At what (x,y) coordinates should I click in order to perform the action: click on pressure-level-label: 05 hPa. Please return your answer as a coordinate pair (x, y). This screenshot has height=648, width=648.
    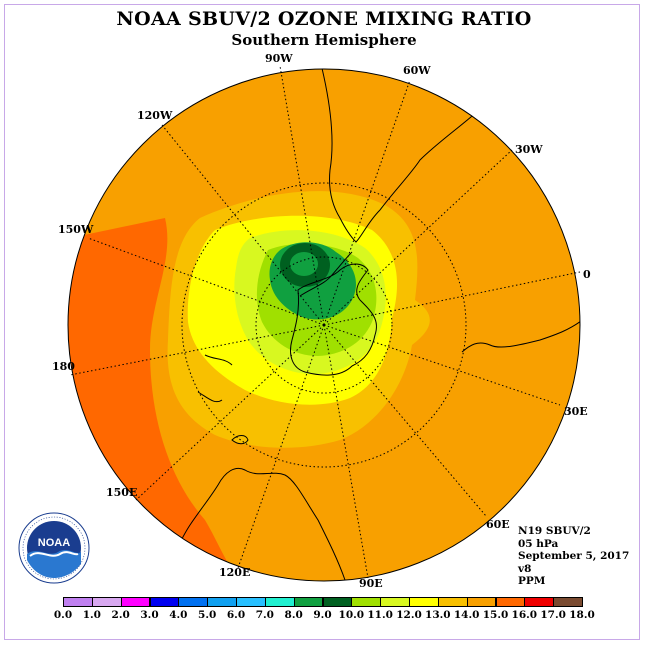
    Looking at the image, I should click on (538, 543).